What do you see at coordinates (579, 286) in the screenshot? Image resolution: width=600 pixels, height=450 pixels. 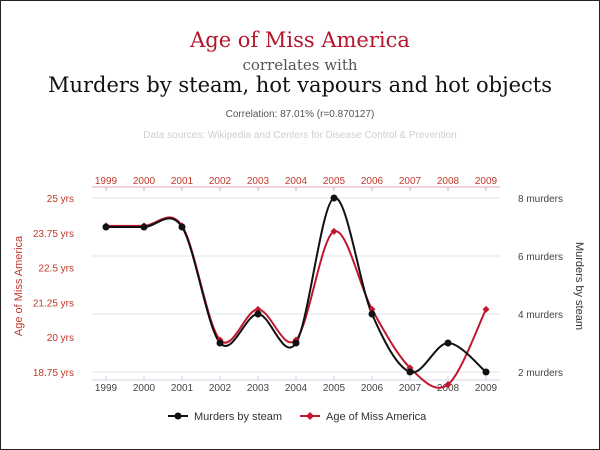 I see `right-axis-label: Murders by steam` at bounding box center [579, 286].